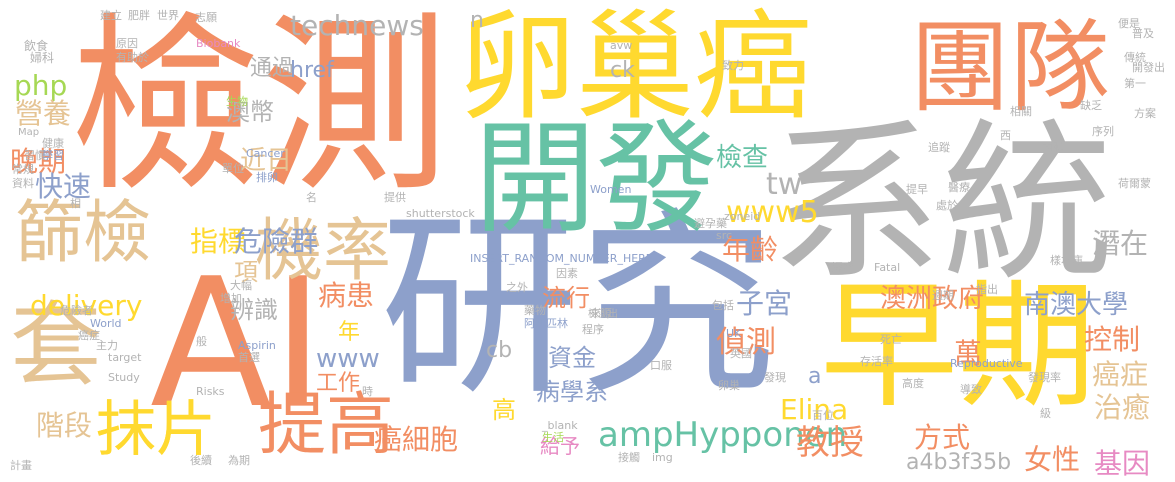 The height and width of the screenshot is (482, 1175). I want to click on word-27: 病患, so click(346, 295).